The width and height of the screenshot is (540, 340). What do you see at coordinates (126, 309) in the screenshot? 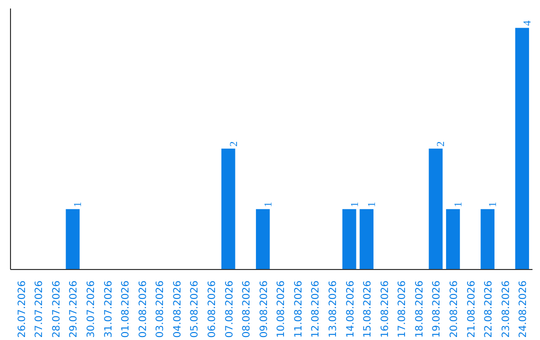
I see `x-tick-label: 01.08.2026` at bounding box center [126, 309].